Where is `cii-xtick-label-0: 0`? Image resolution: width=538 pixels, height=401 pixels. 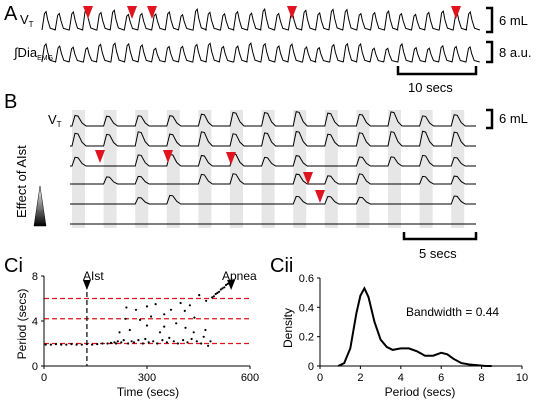 cii-xtick-label-0: 0 is located at coordinates (320, 378).